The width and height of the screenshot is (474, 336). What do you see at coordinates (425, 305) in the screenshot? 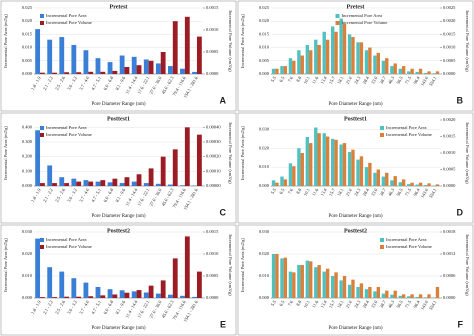
I see `x-tick-label: 143.0` at bounding box center [425, 305].